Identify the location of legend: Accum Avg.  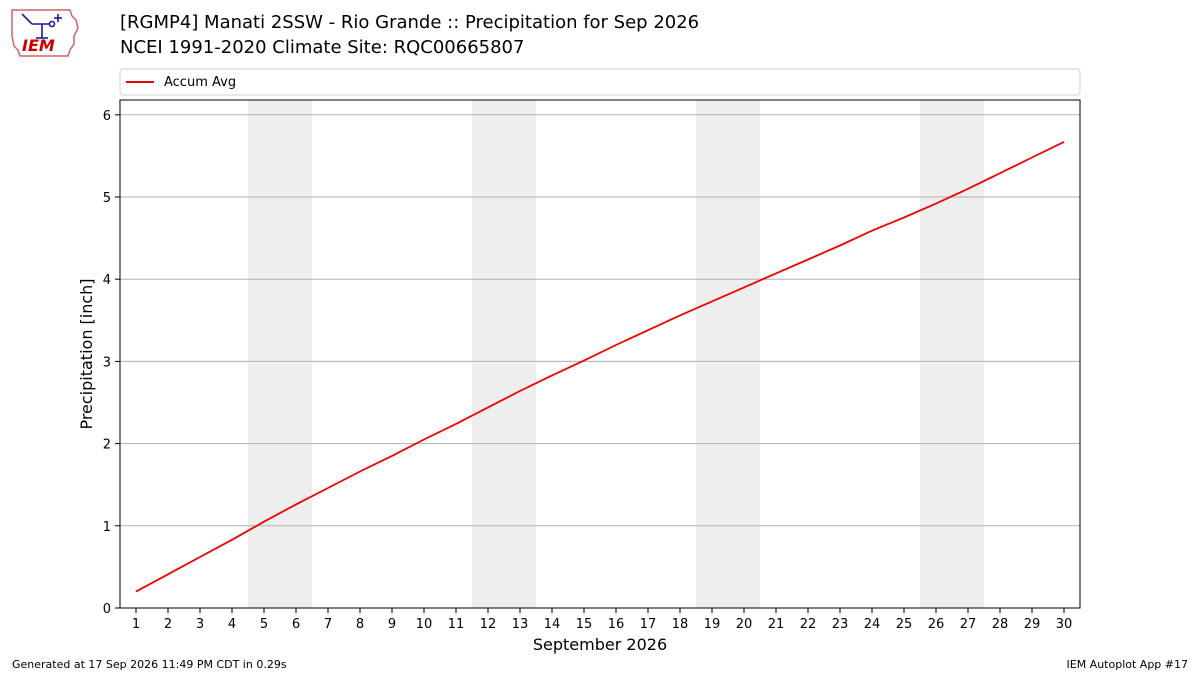
(600, 82).